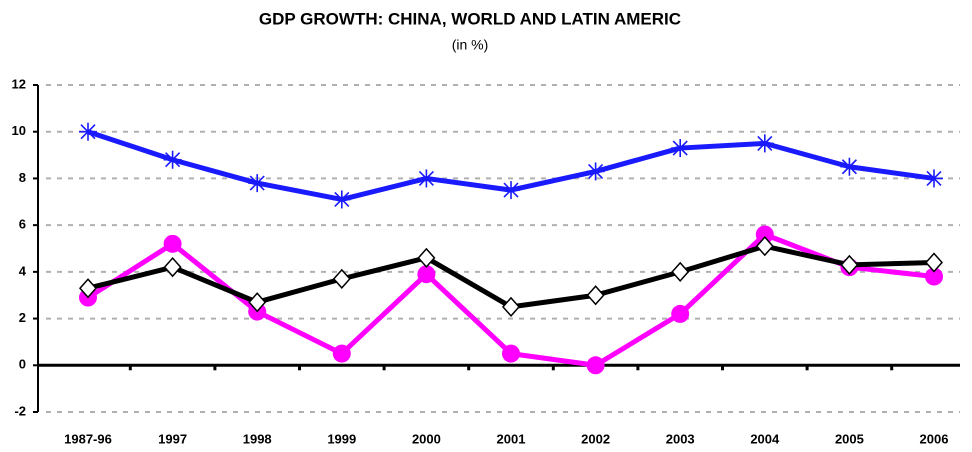 The width and height of the screenshot is (972, 452). What do you see at coordinates (257, 438) in the screenshot?
I see `x-tick-label: 1998` at bounding box center [257, 438].